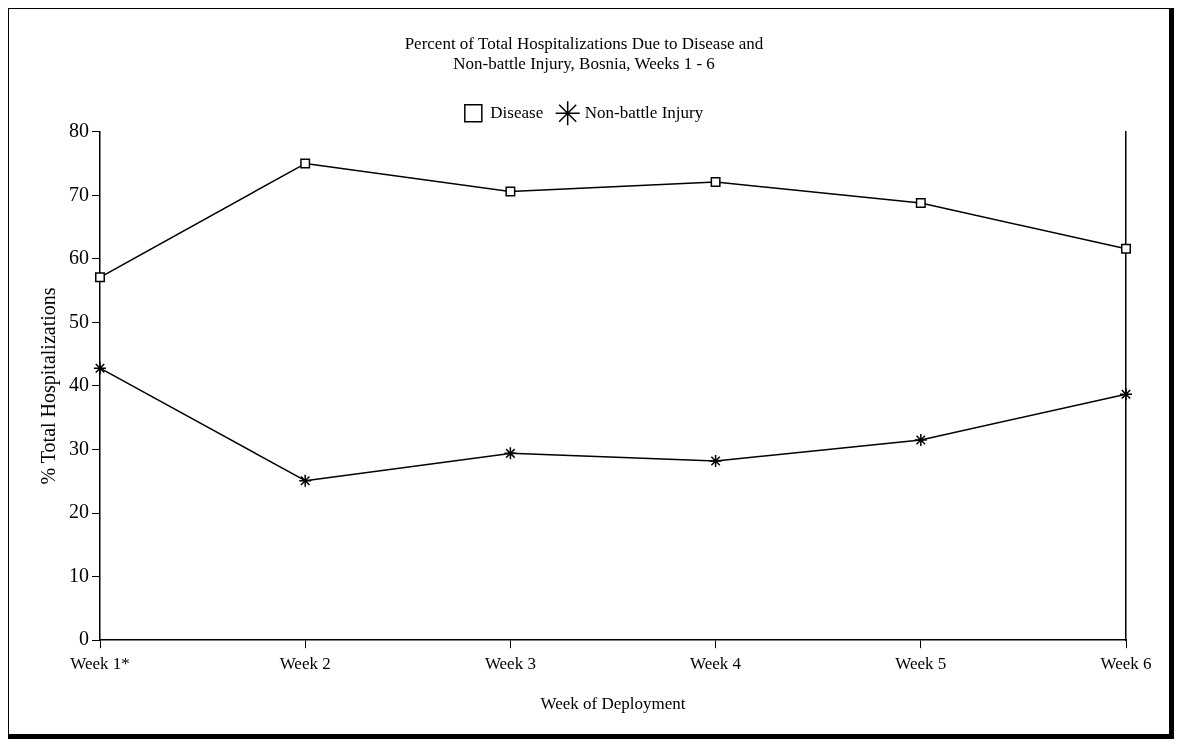 The image size is (1180, 745). What do you see at coordinates (79, 193) in the screenshot?
I see `y-tick-label: 70` at bounding box center [79, 193].